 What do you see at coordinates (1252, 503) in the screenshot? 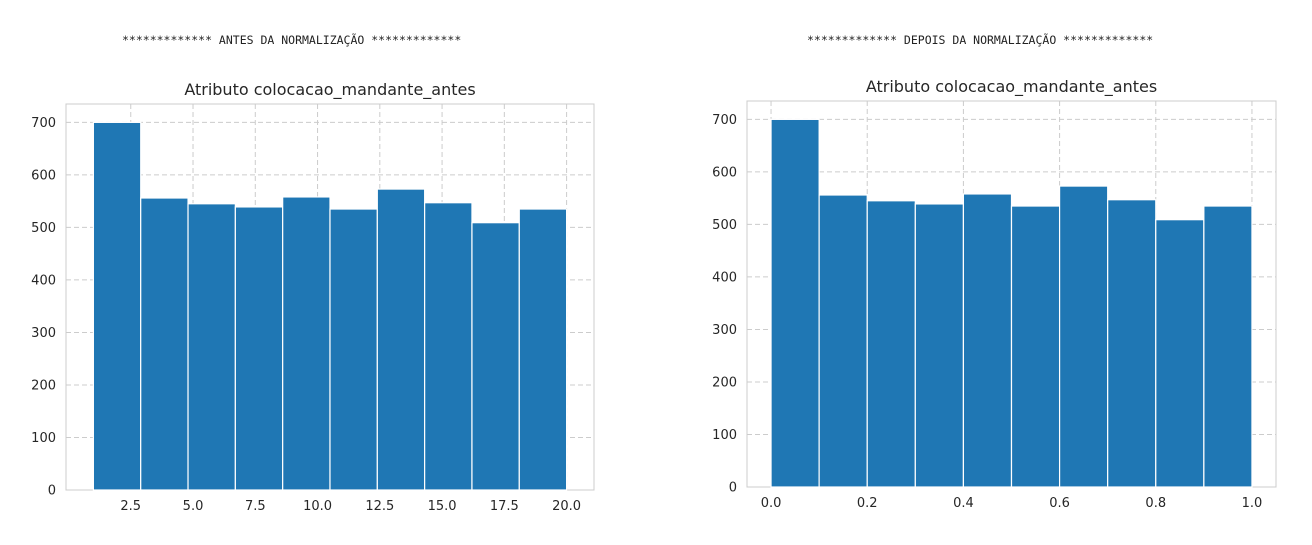
I see `x-tick-label: 1.0` at bounding box center [1252, 503].